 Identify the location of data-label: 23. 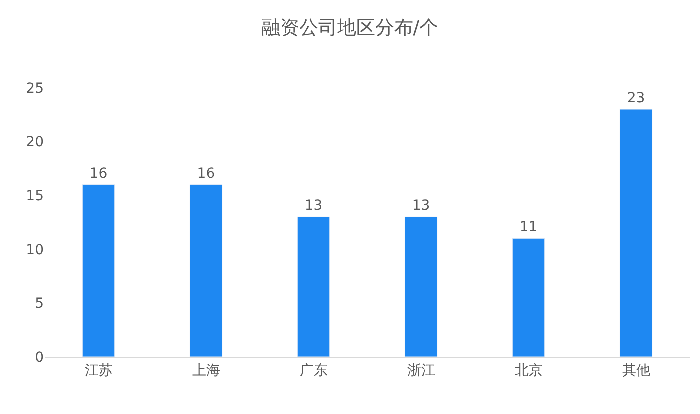
(636, 98).